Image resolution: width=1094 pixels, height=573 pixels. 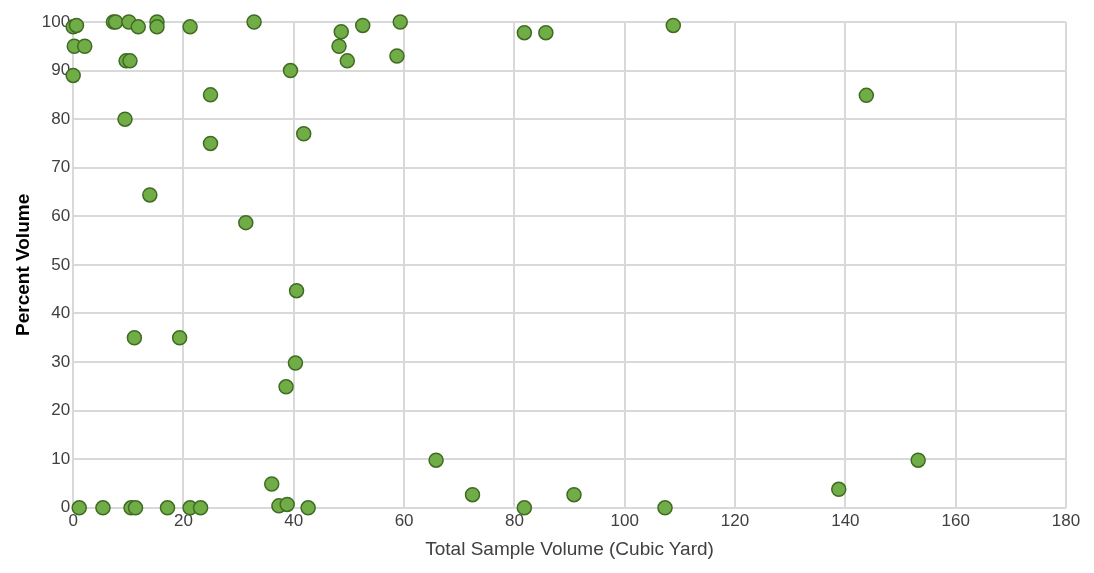 What do you see at coordinates (845, 520) in the screenshot?
I see `x-tick-label: 140` at bounding box center [845, 520].